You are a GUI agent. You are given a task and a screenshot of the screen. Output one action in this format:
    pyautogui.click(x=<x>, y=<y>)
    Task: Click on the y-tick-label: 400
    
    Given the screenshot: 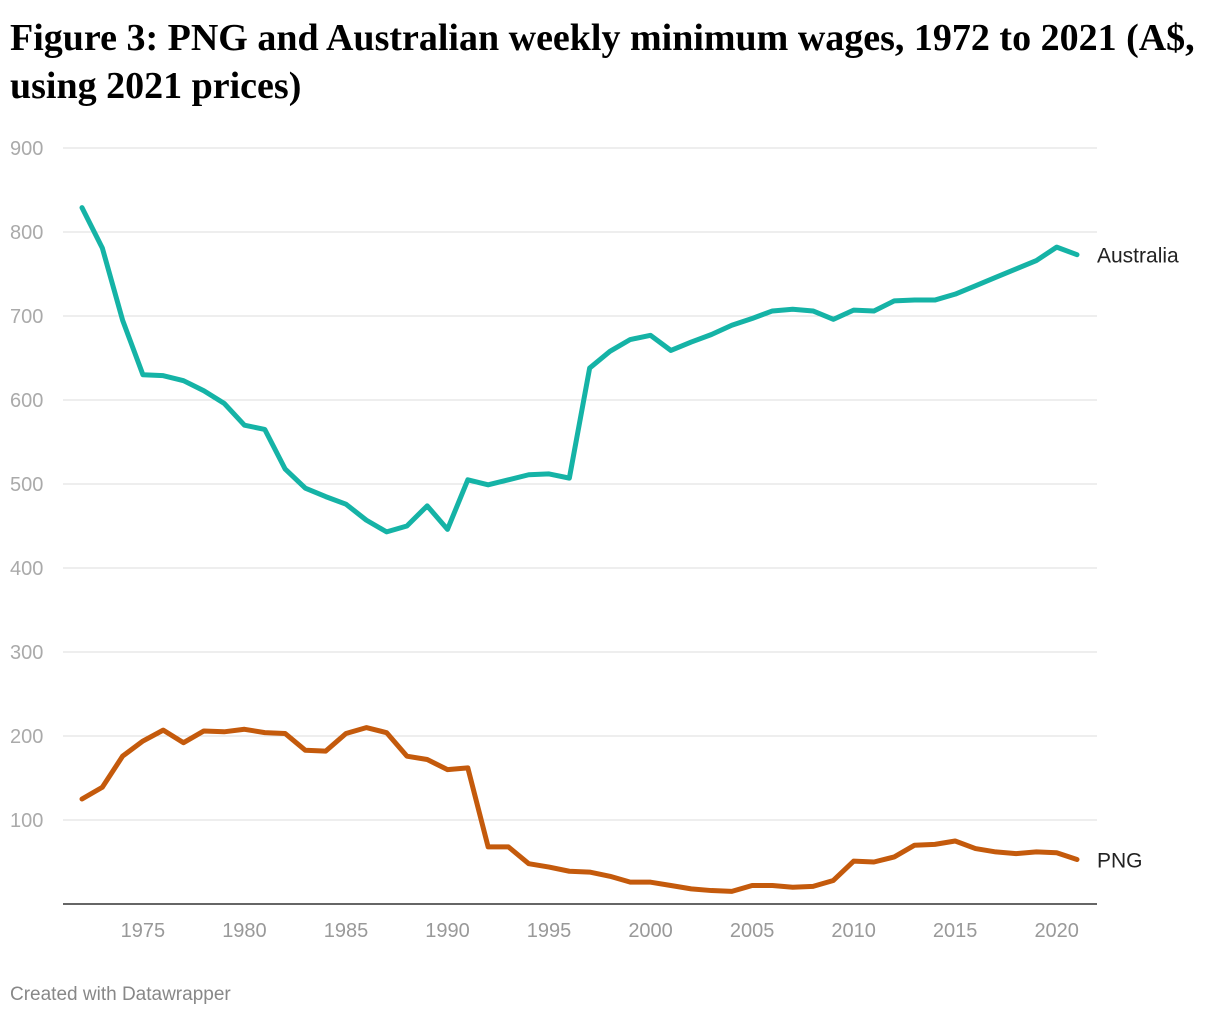 What is the action you would take?
    pyautogui.click(x=26, y=569)
    